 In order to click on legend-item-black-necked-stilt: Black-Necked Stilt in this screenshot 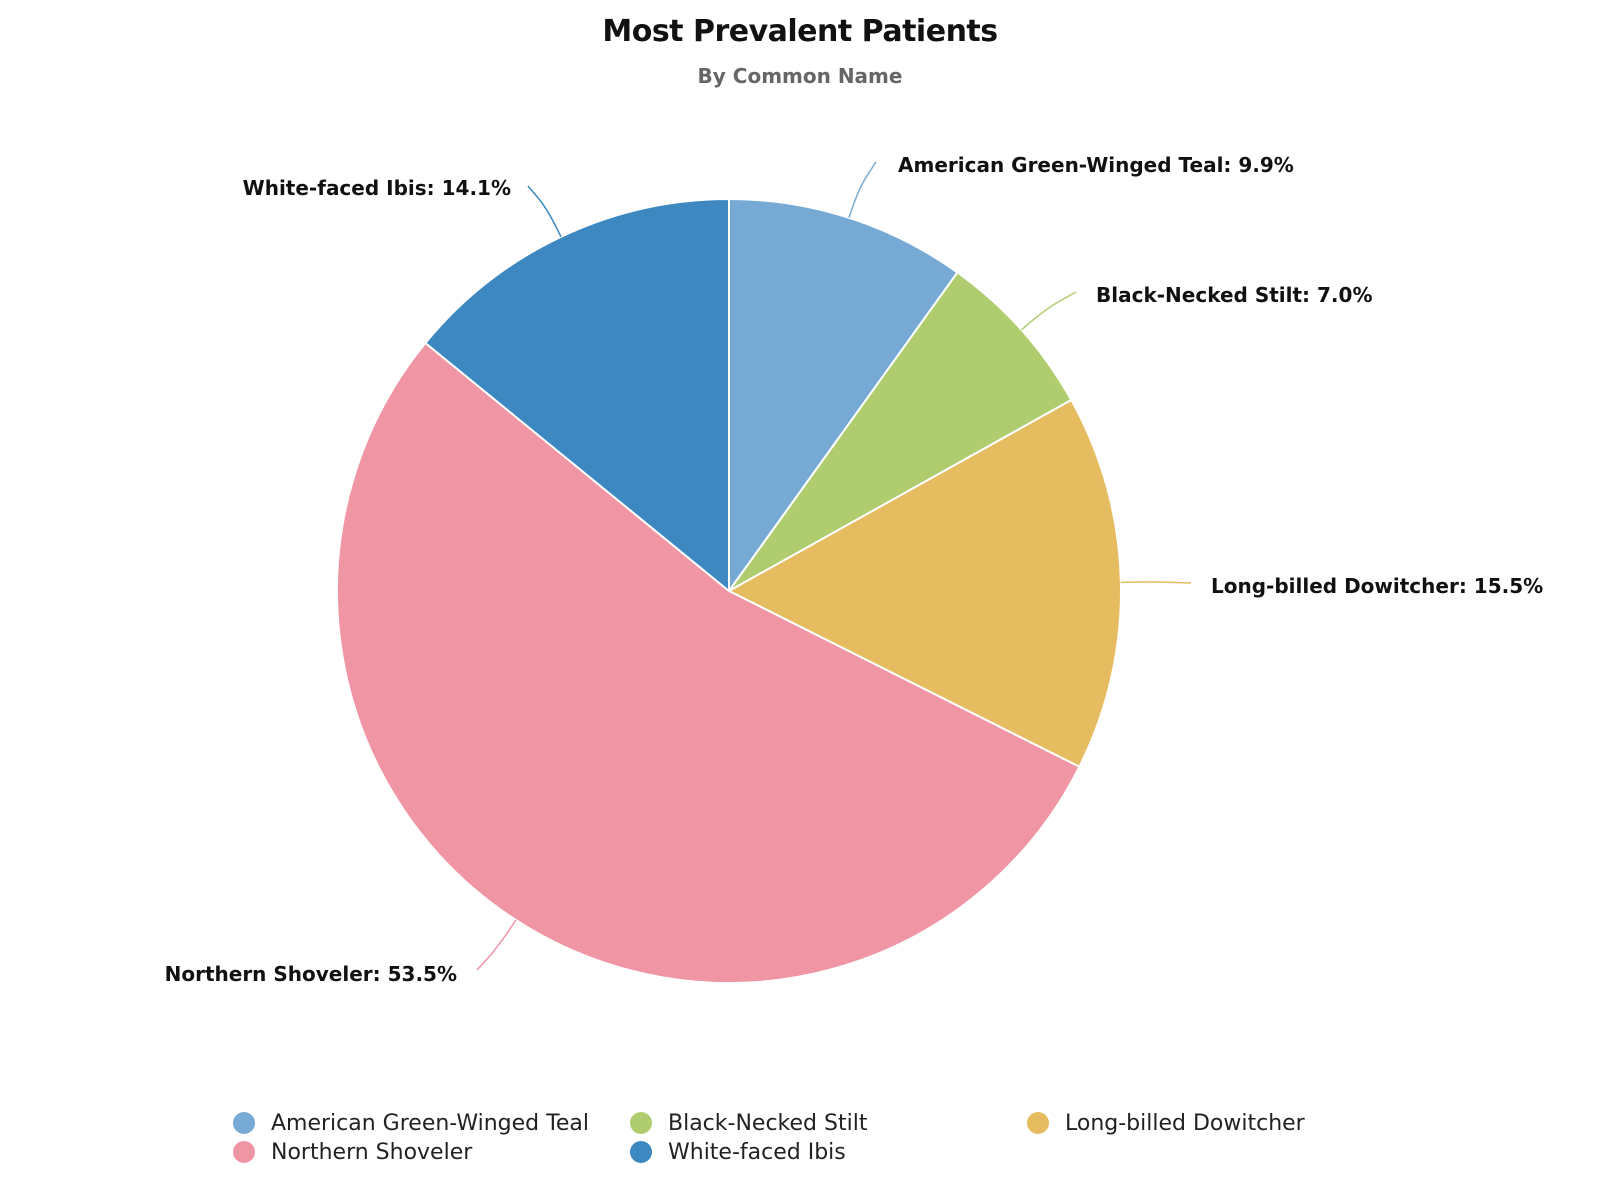, I will do `click(828, 1123)`.